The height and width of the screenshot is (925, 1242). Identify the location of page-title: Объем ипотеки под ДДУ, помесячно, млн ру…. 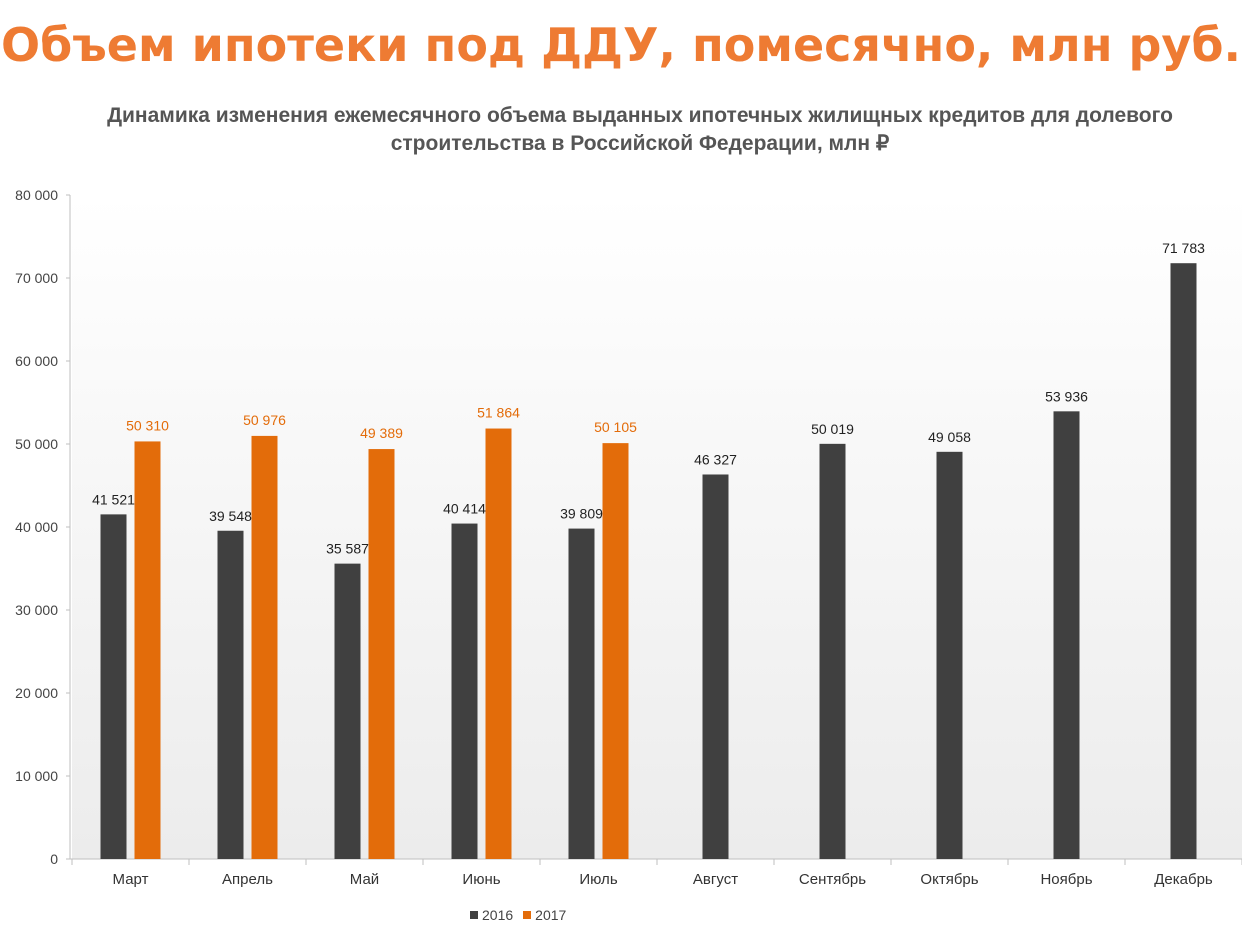
(621, 45).